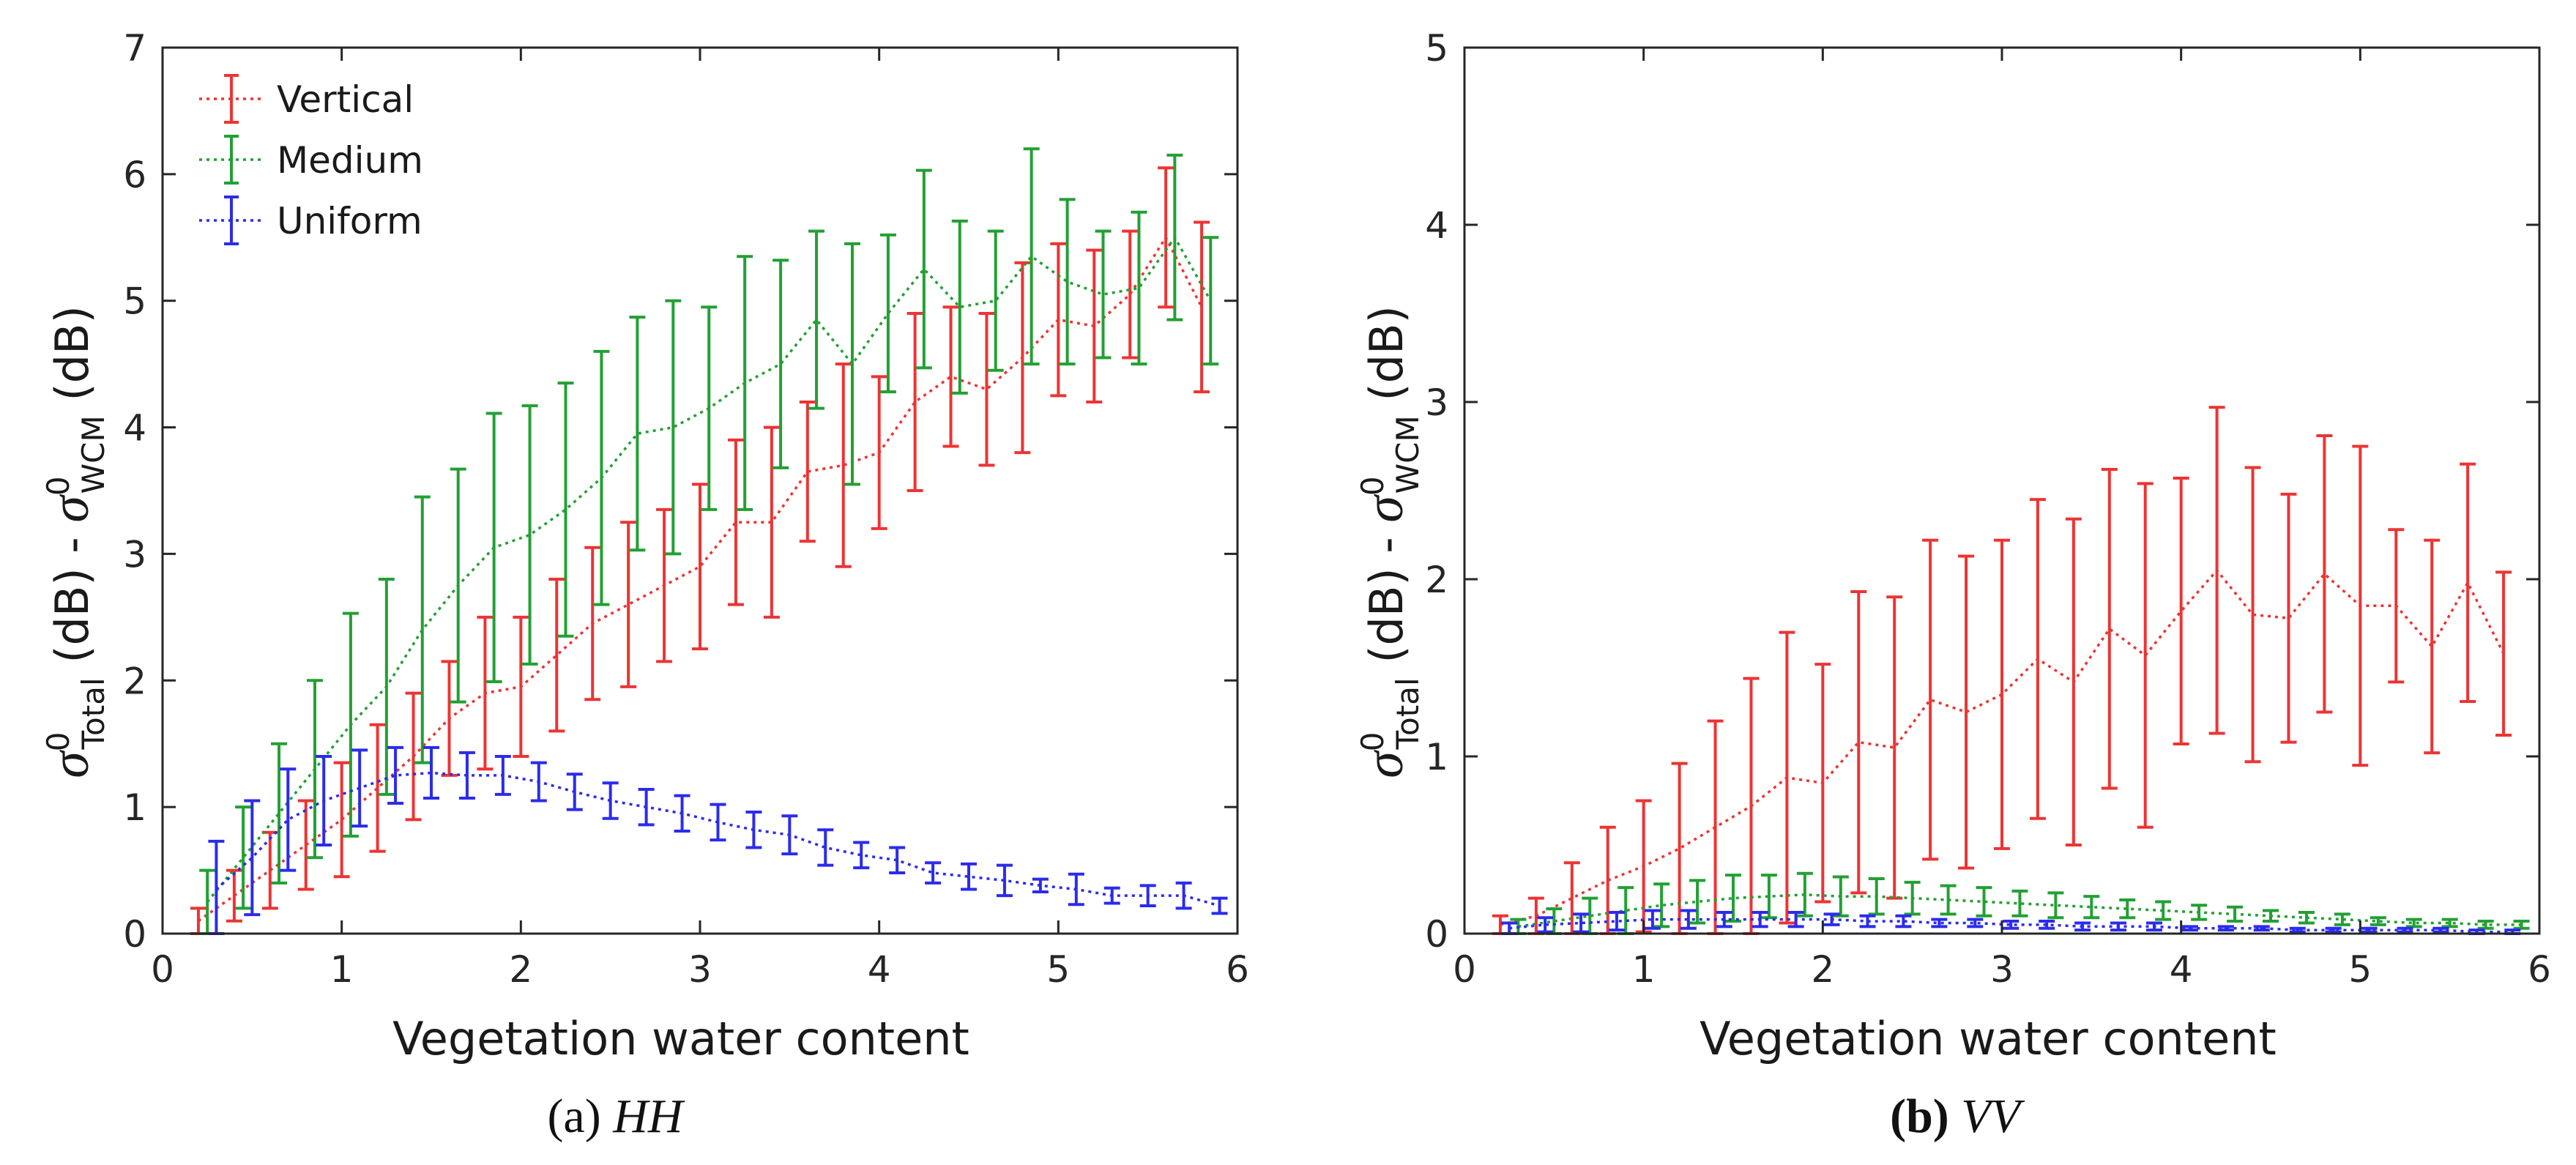 This screenshot has width=2576, height=1165. What do you see at coordinates (2002, 970) in the screenshot?
I see `x-tick-label: 3` at bounding box center [2002, 970].